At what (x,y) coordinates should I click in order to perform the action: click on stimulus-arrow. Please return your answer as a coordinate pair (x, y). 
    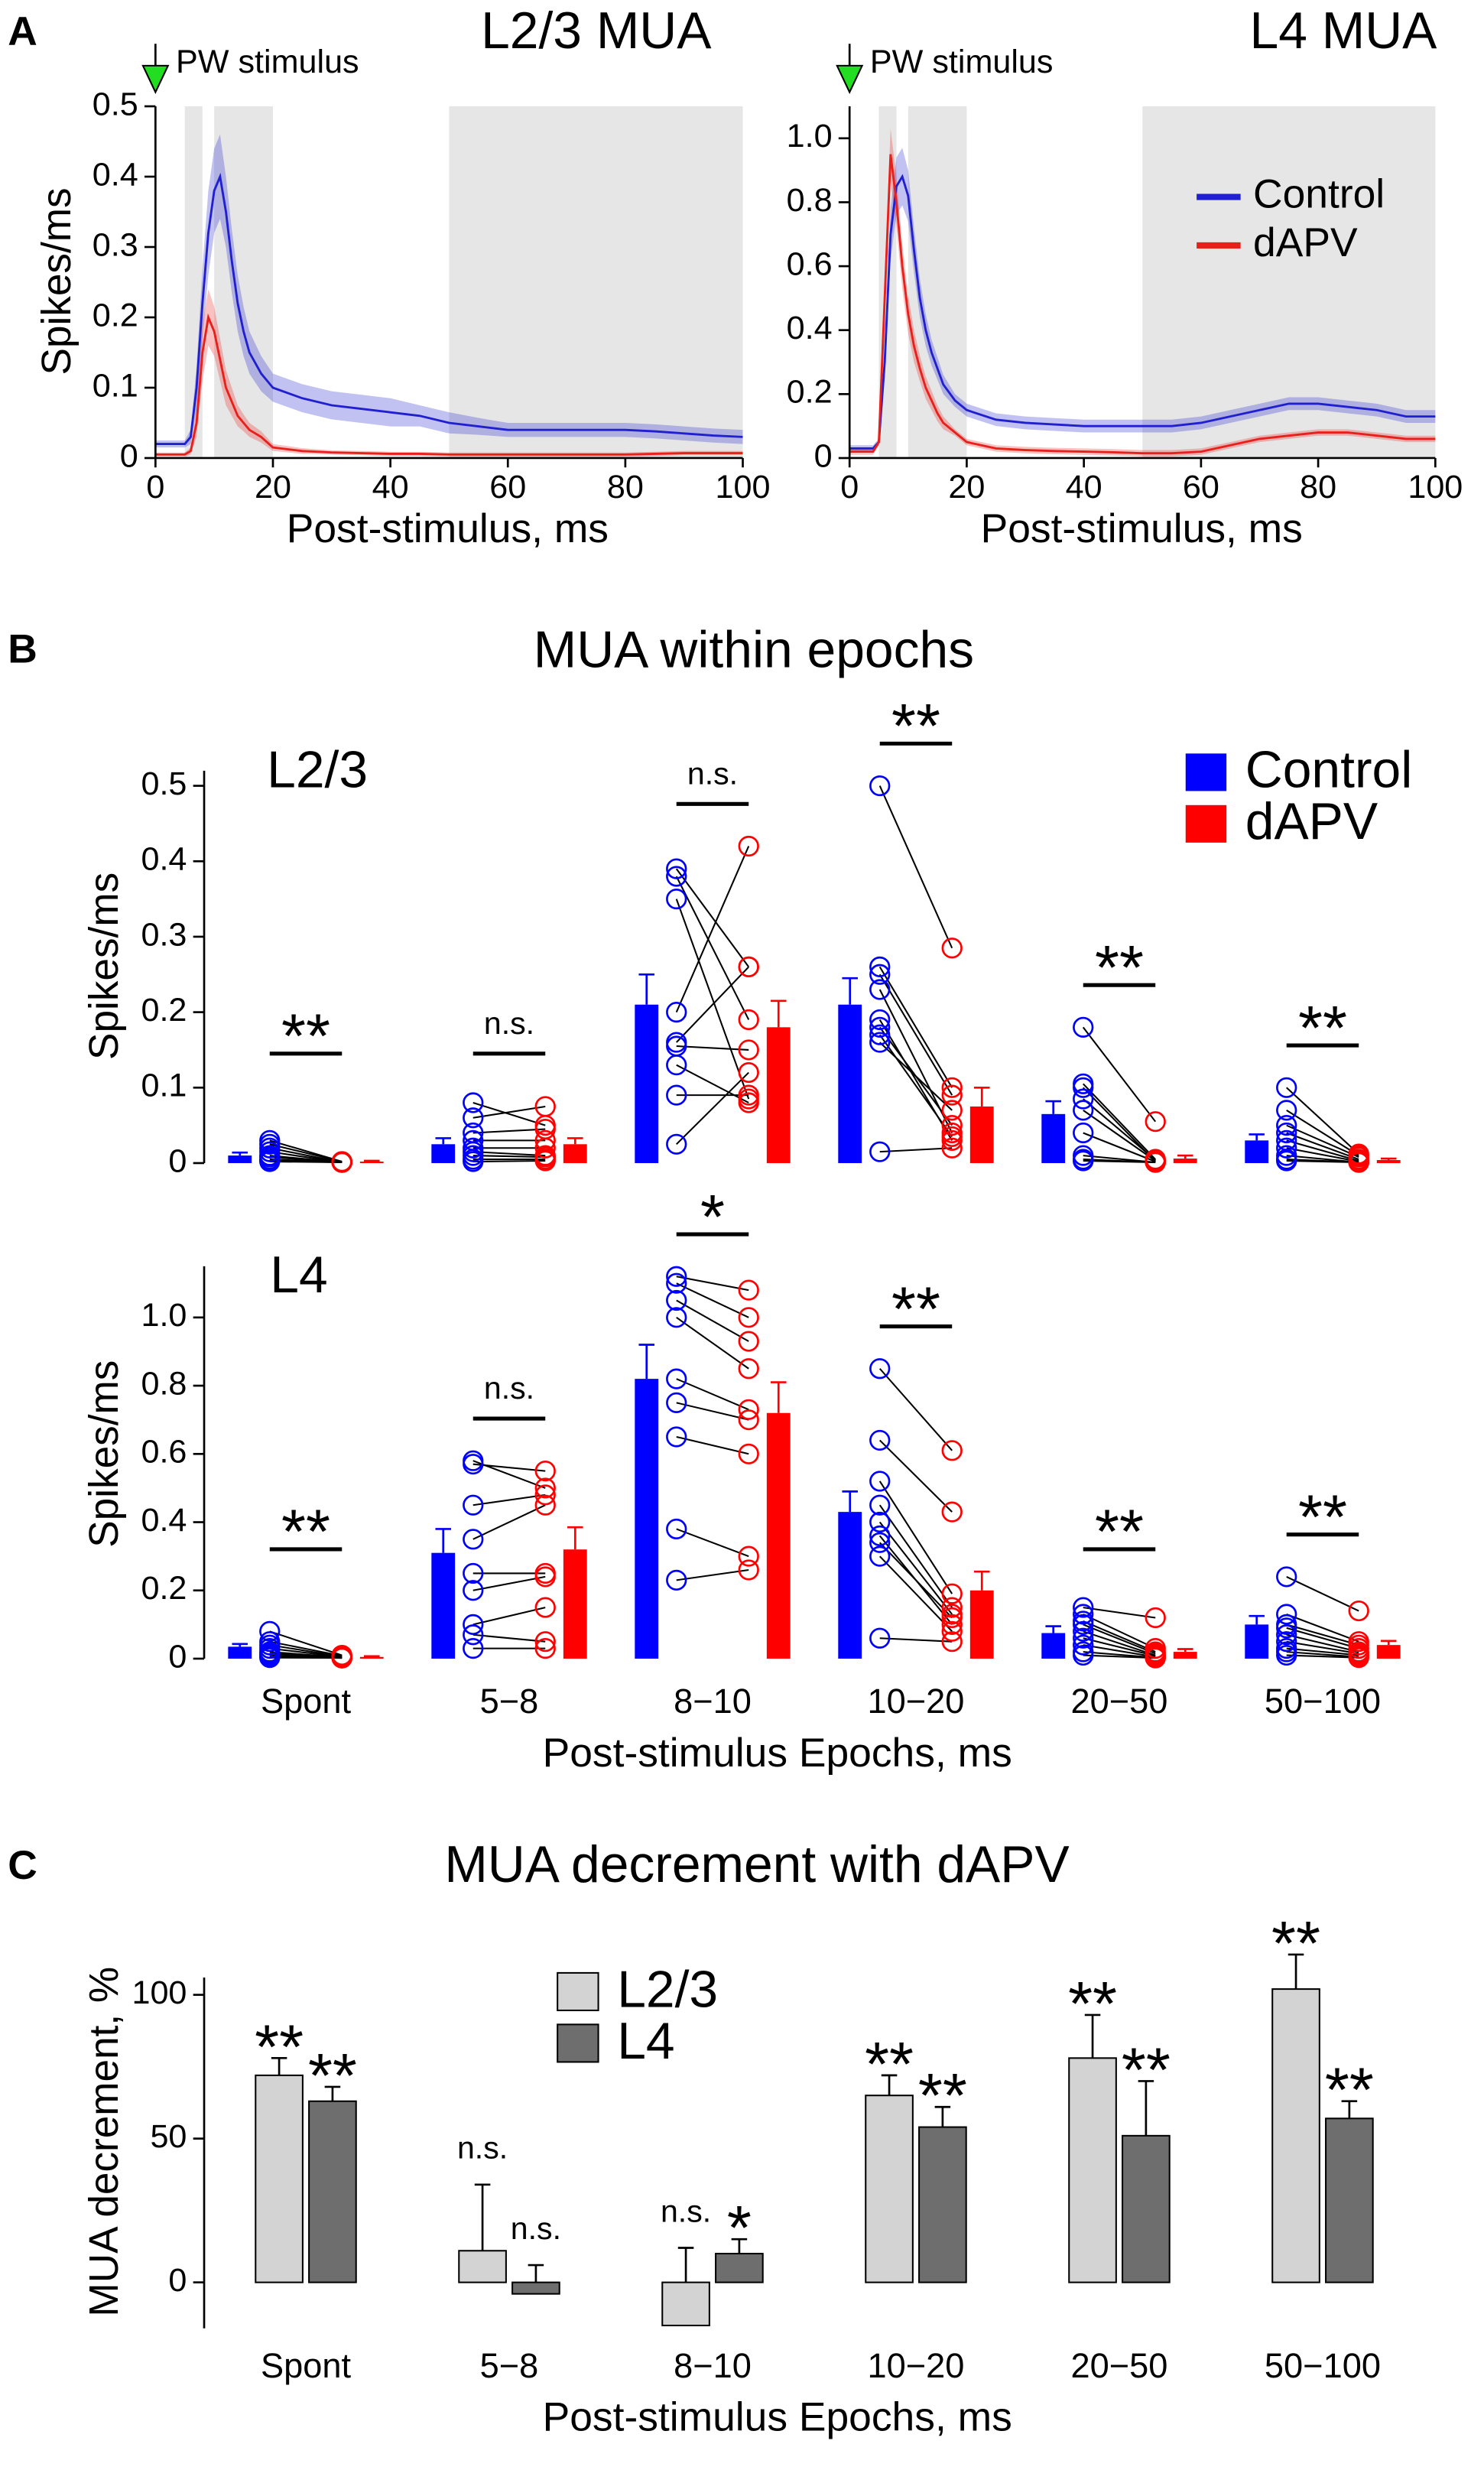
    Looking at the image, I should click on (156, 79).